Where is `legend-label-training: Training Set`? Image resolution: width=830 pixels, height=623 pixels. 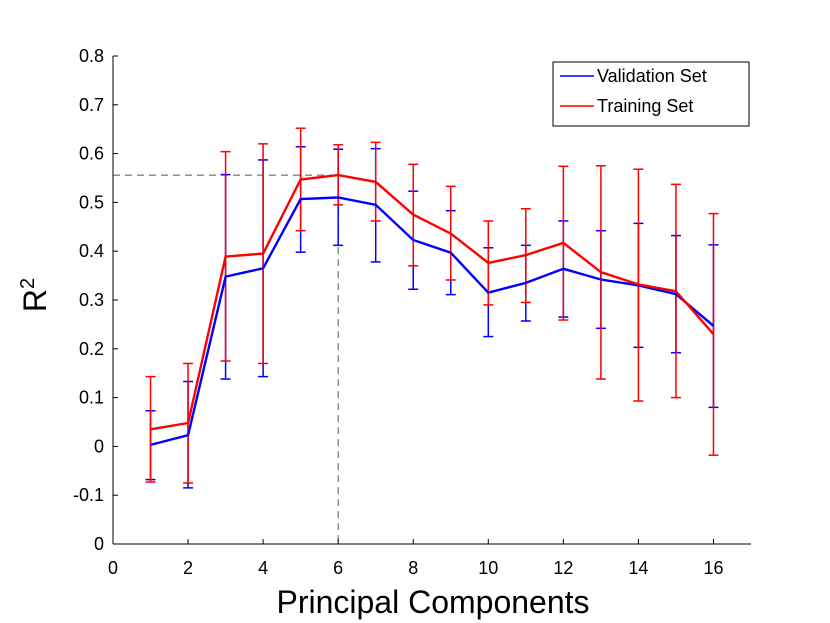
legend-label-training: Training Set is located at coordinates (645, 106).